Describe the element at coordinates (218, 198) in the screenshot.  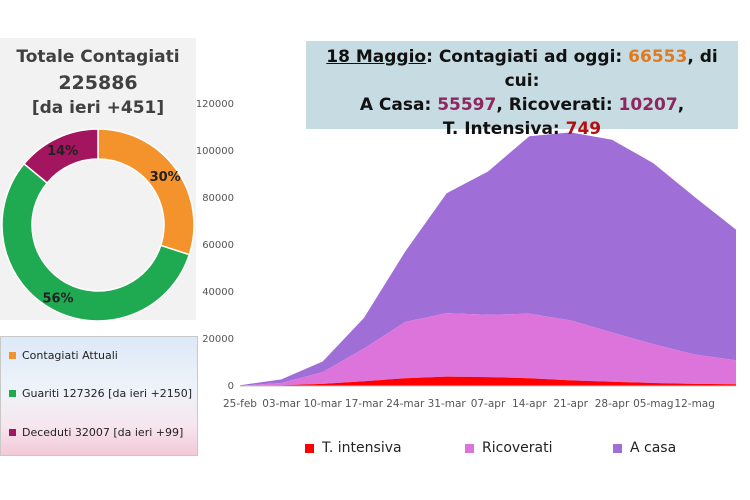
I see `y-tick-label: 80000` at that location.